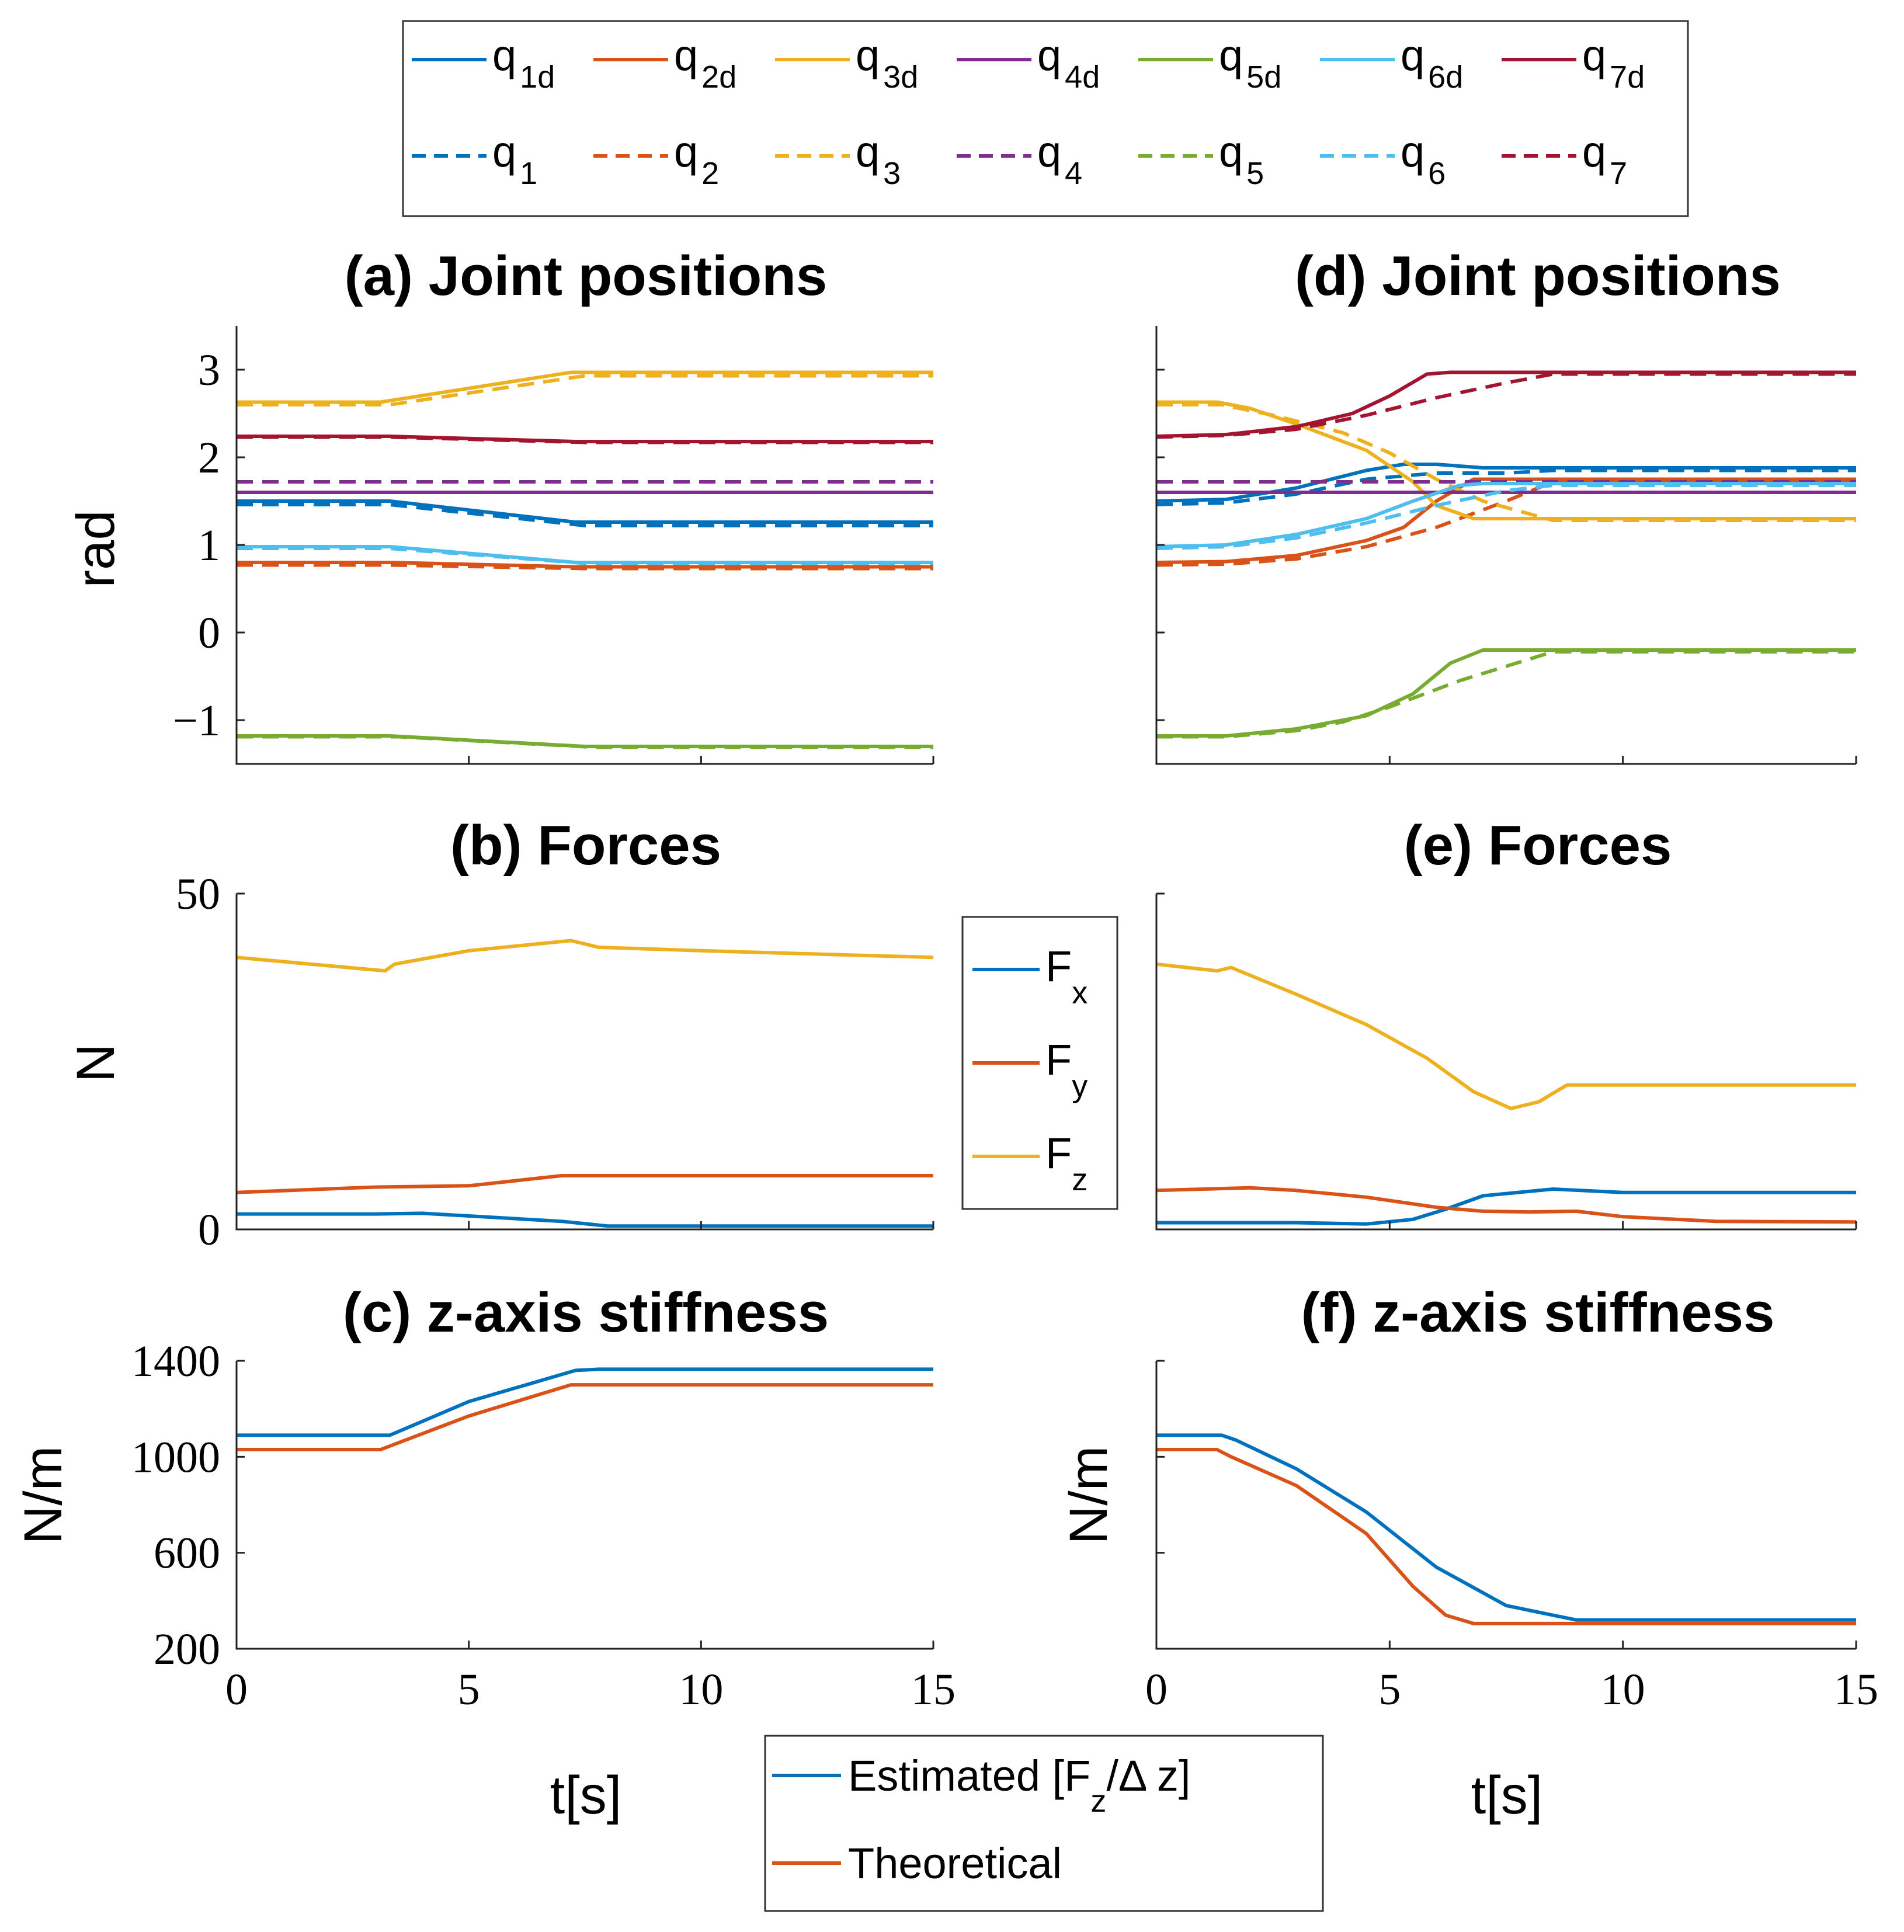  What do you see at coordinates (209, 458) in the screenshot?
I see `y-tick-label-a: 2` at bounding box center [209, 458].